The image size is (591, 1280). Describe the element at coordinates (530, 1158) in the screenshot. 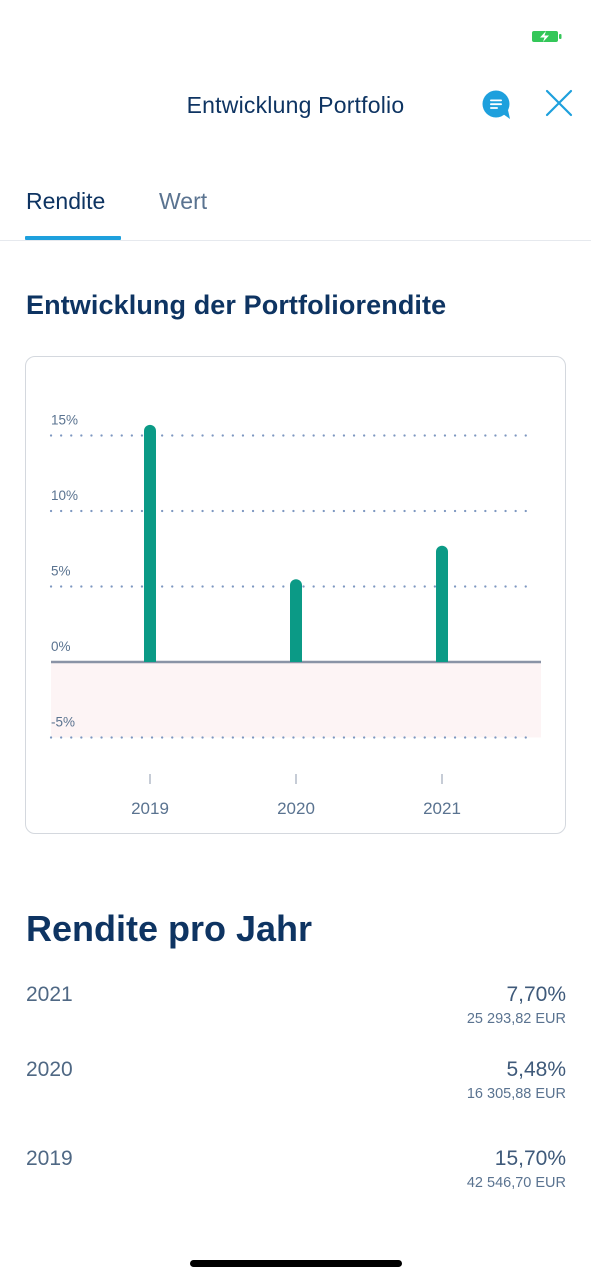

I see `year-return-percent: 15,70%` at that location.